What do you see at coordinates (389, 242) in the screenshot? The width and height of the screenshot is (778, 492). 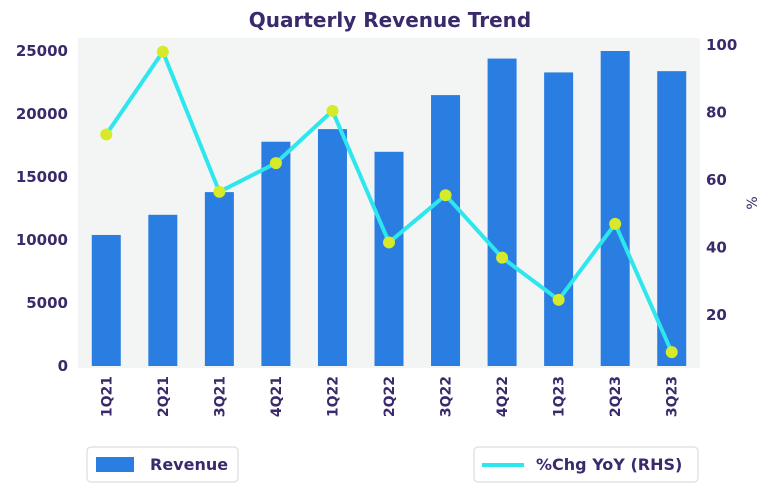 I see `pct-chg-point-2q22` at bounding box center [389, 242].